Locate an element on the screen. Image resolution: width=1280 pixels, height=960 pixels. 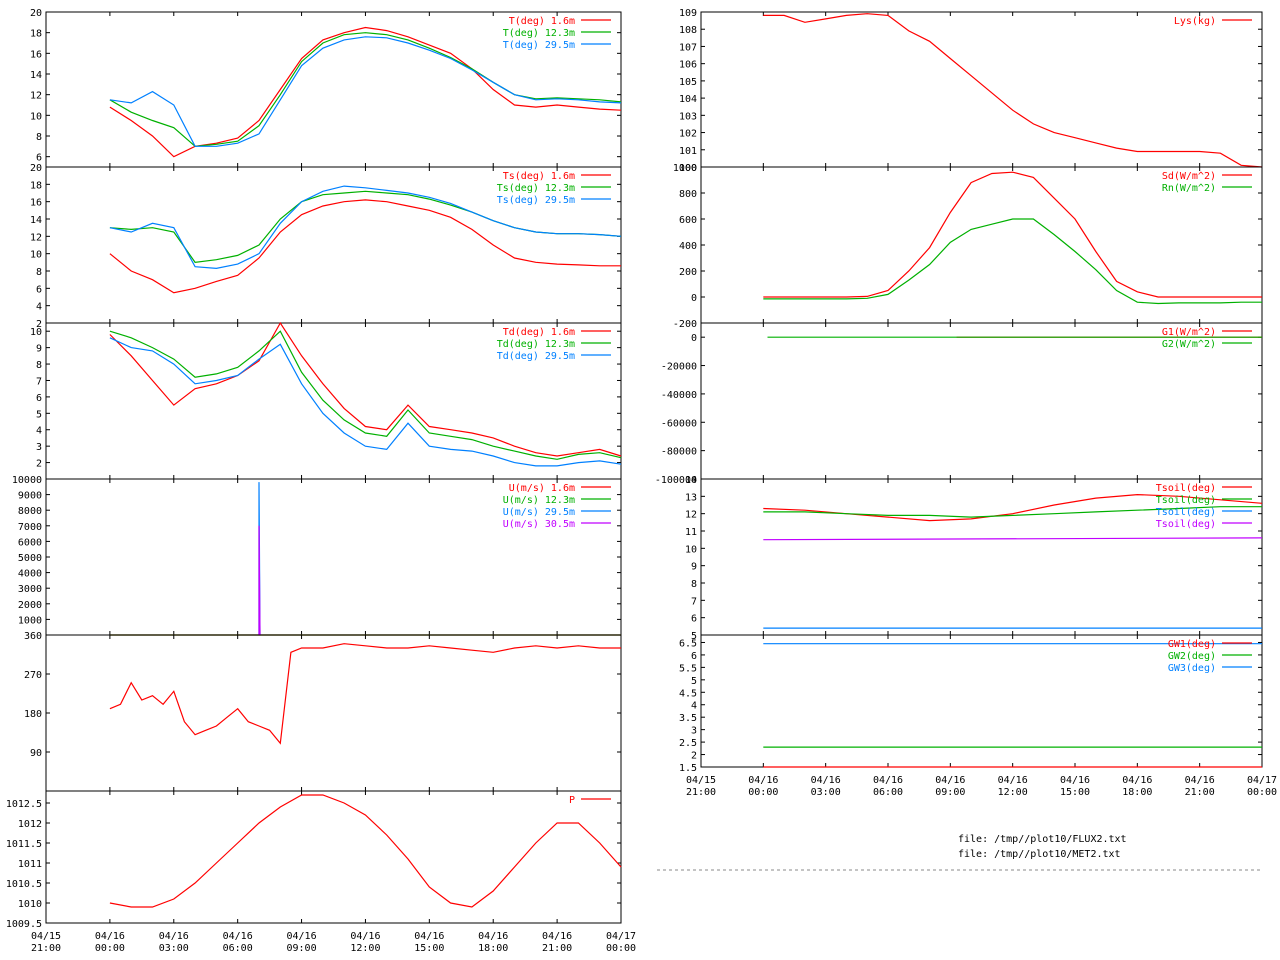
y-tick-label-6-6: 106 is located at coordinates (688, 65).